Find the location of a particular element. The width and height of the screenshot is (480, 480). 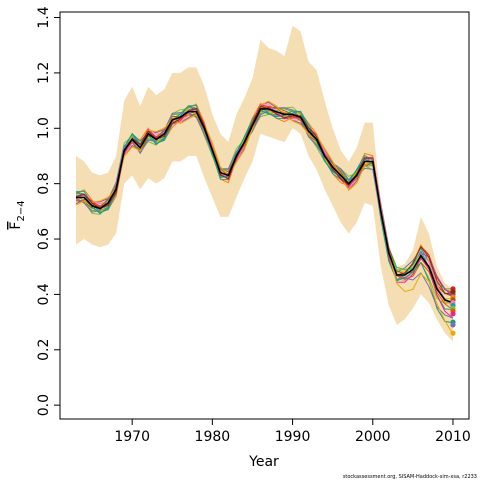

y-axis: 0.0 0.2 0.4 0.6 0.8 1.0 1.2 1.4 is located at coordinates (48, 211).